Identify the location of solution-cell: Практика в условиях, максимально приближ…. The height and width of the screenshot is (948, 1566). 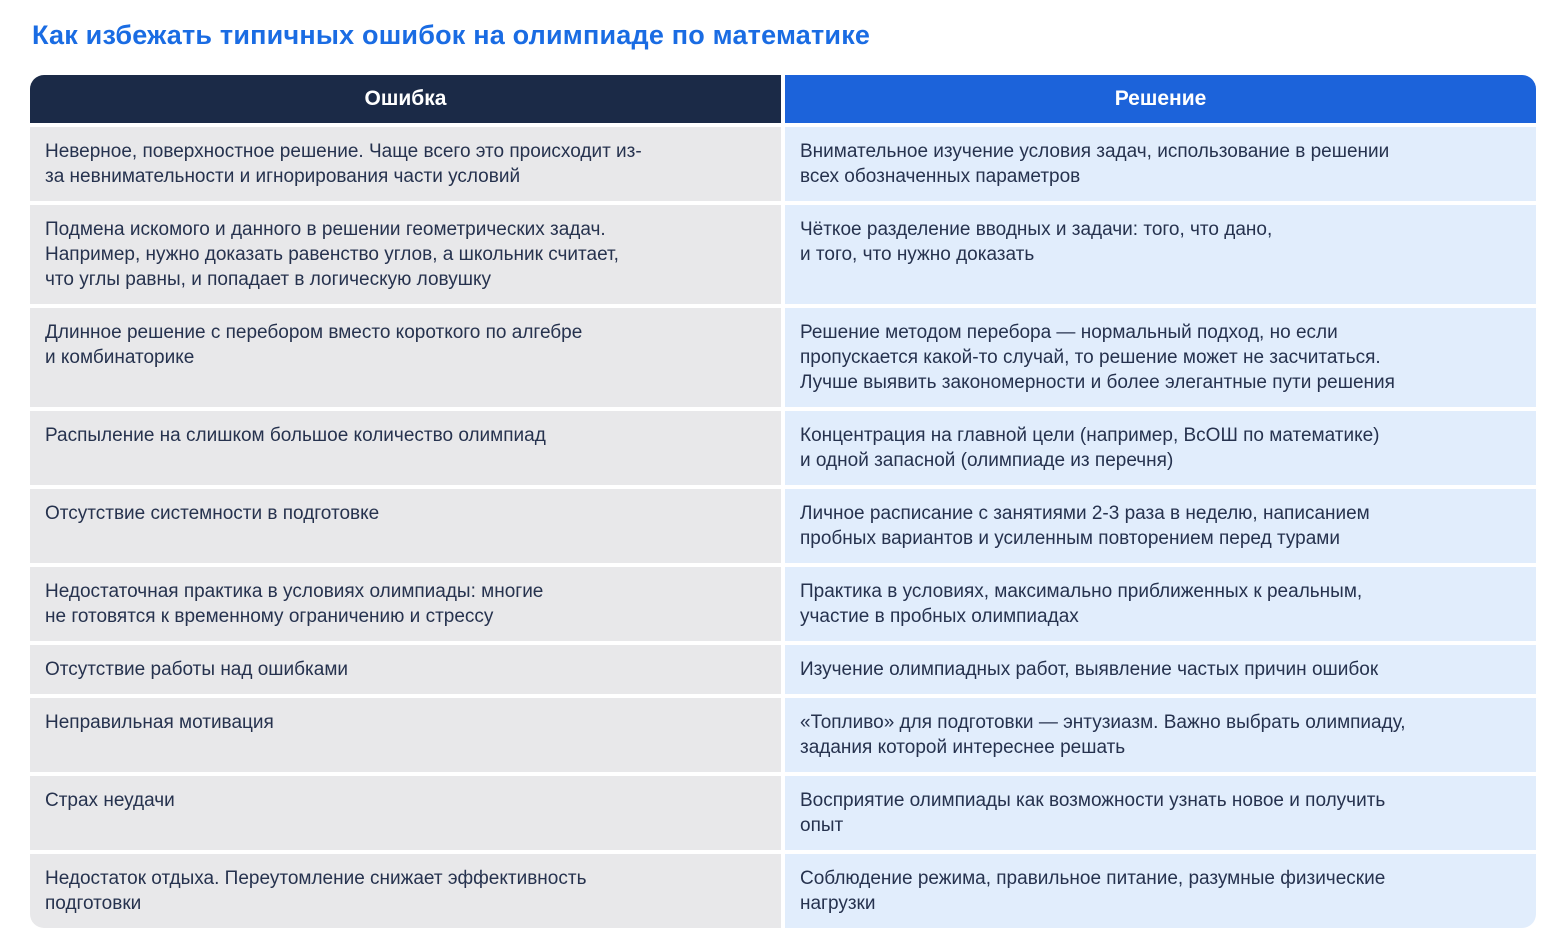
(1160, 604).